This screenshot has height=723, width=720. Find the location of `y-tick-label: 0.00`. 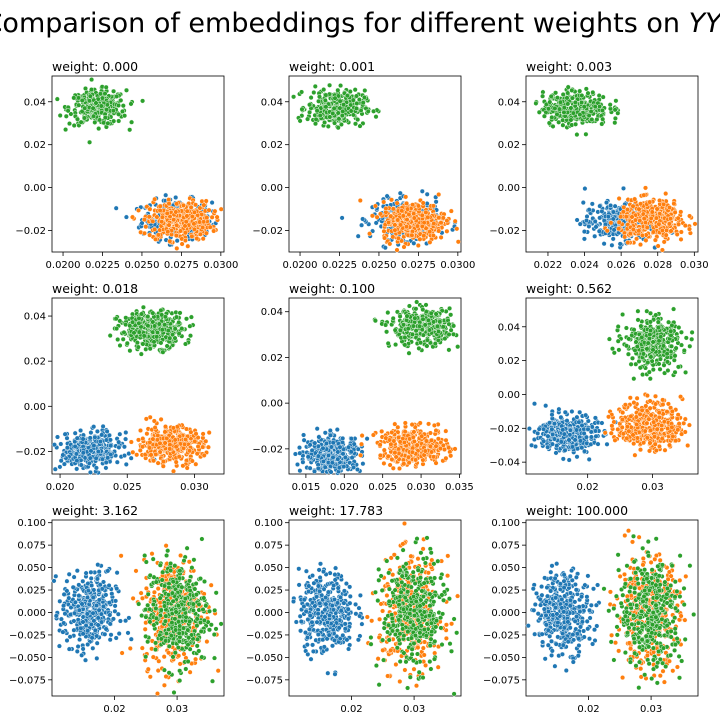

y-tick-label: 0.00 is located at coordinates (35, 407).